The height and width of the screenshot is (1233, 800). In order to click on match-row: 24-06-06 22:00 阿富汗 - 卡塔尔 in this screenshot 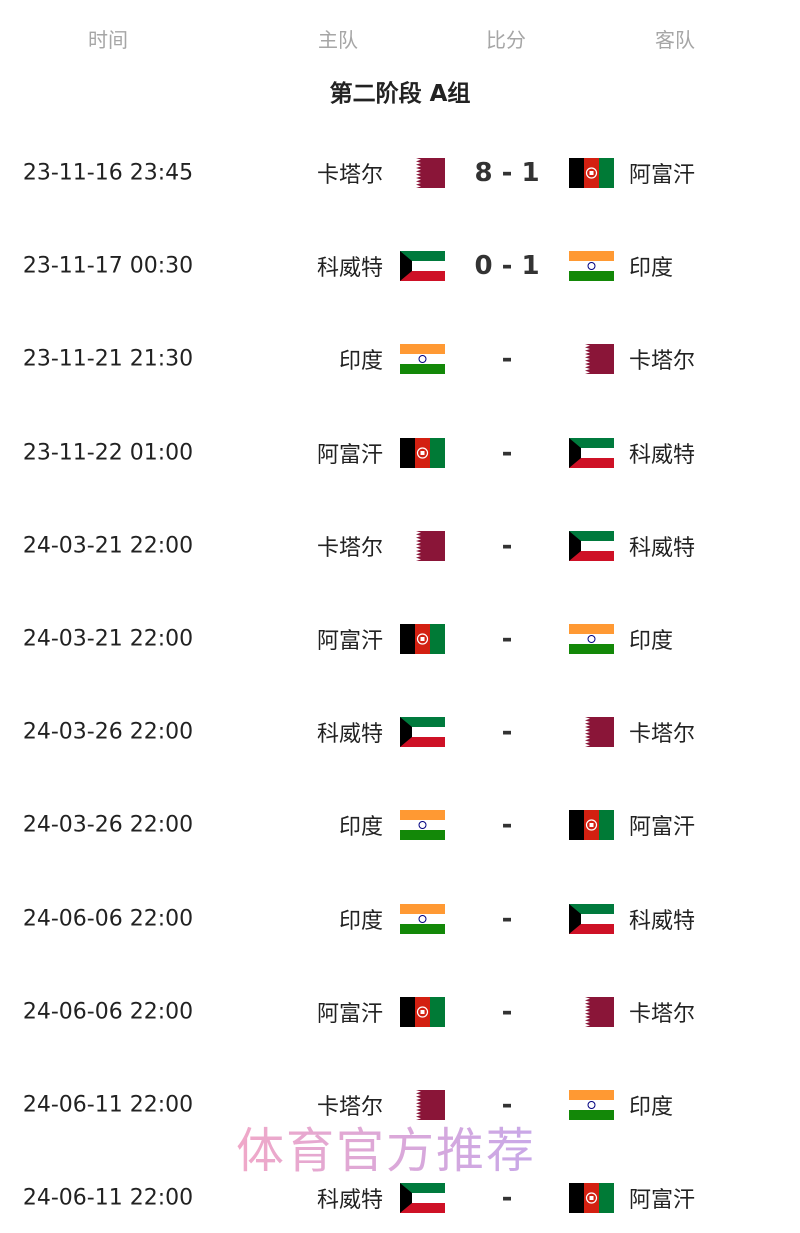, I will do `click(400, 1012)`.